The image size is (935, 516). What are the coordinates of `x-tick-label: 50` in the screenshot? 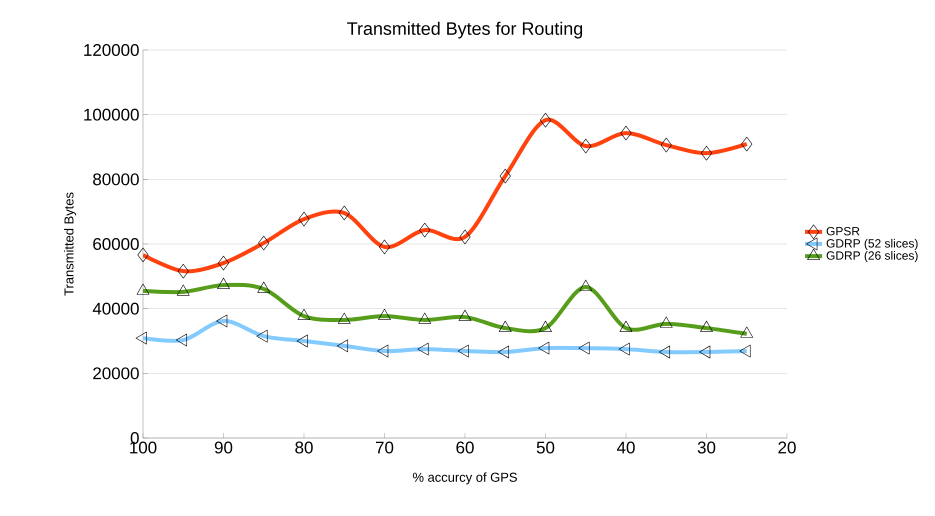 It's located at (545, 448).